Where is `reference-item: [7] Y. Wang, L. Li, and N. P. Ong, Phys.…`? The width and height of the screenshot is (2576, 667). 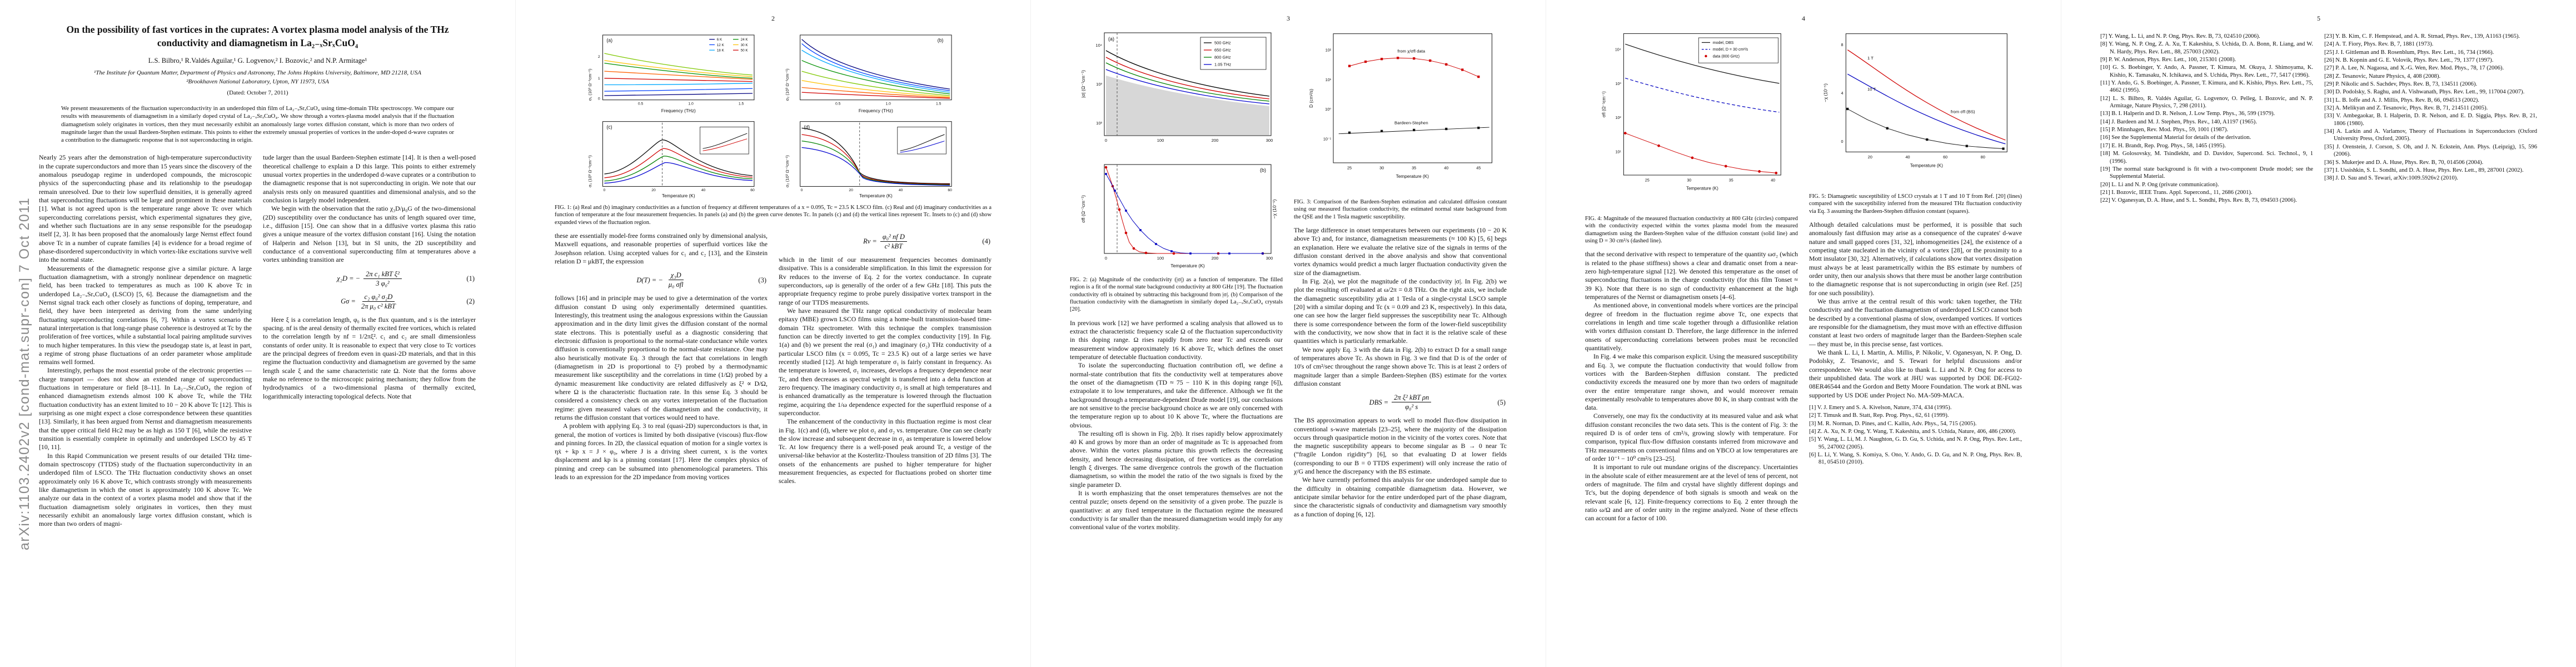
reference-item: [7] Y. Wang, L. Li, and N. P. Ong, Phys.… is located at coordinates (2180, 36).